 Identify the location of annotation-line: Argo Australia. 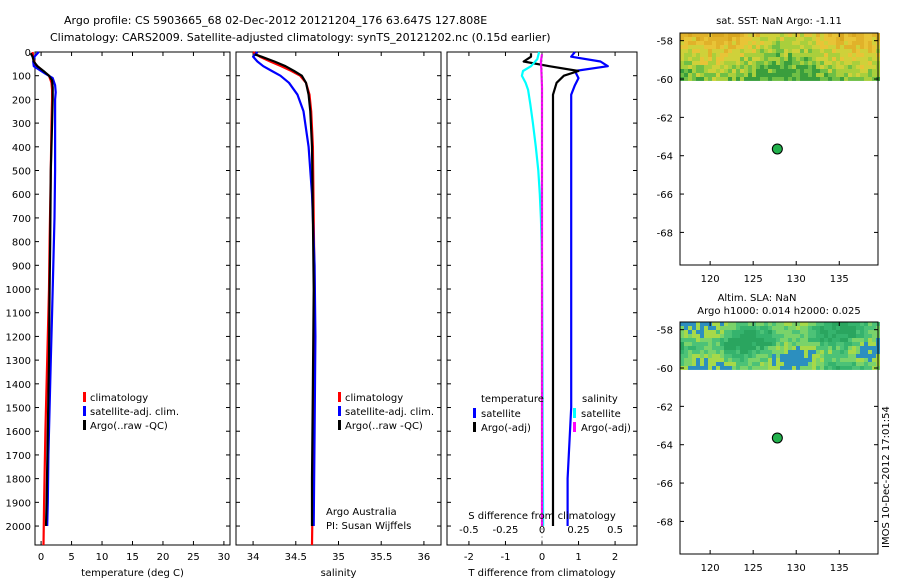
(361, 512).